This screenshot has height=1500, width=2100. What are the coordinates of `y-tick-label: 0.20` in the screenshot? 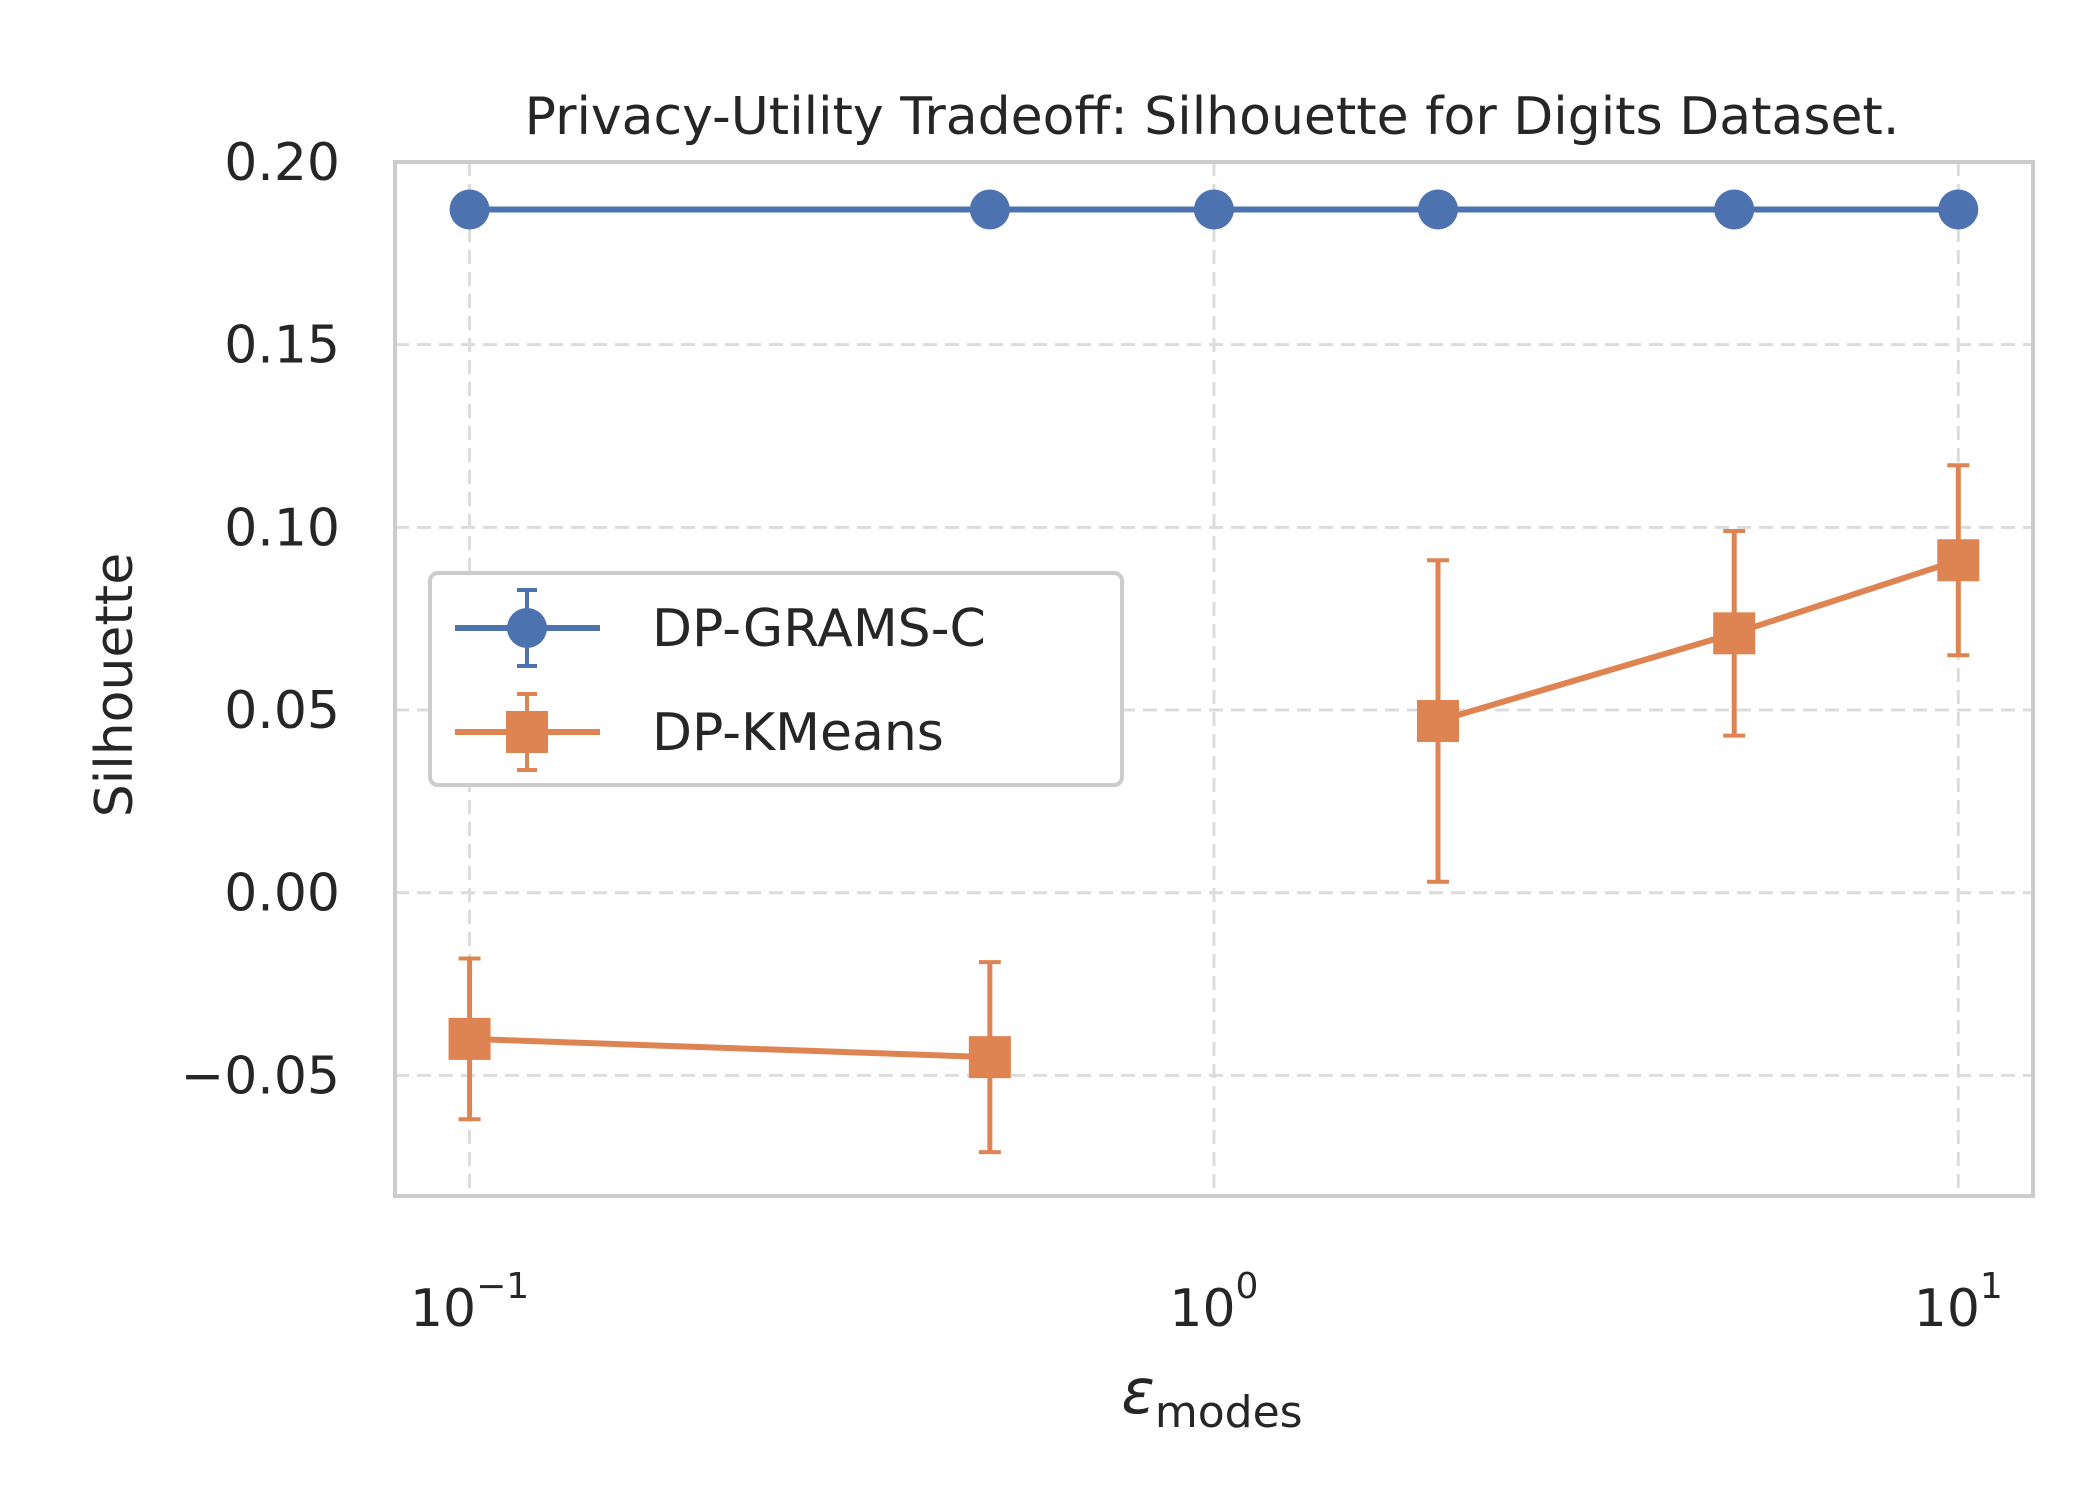 It's located at (282, 163).